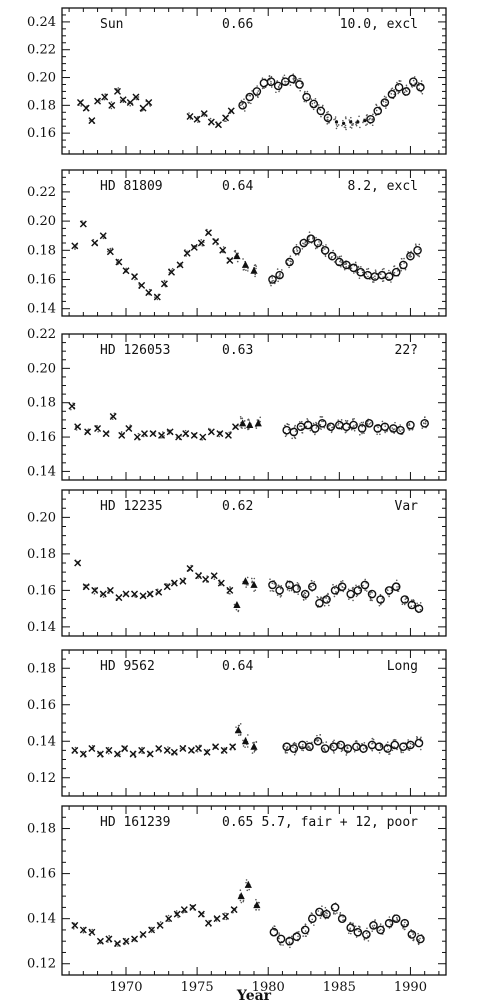 The image size is (499, 1002). Describe the element at coordinates (254, 995) in the screenshot. I see `x-axis-title: Year` at that location.